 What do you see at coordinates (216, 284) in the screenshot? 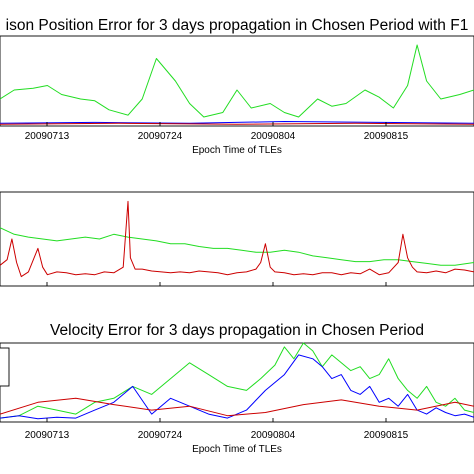
I see `panel-2-x-ticks` at bounding box center [216, 284].